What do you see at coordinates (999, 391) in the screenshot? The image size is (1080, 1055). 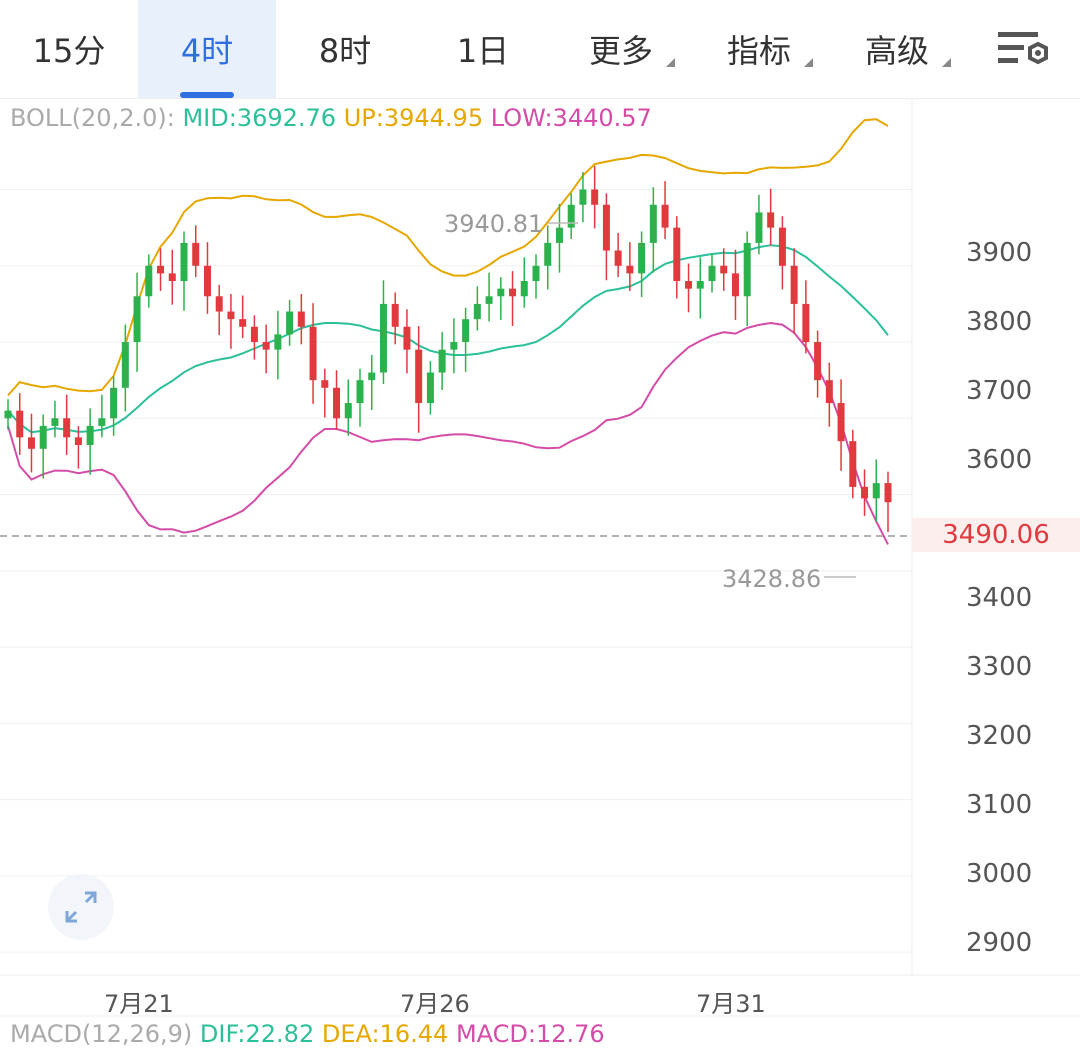 I see `price-axis-label: 3700` at bounding box center [999, 391].